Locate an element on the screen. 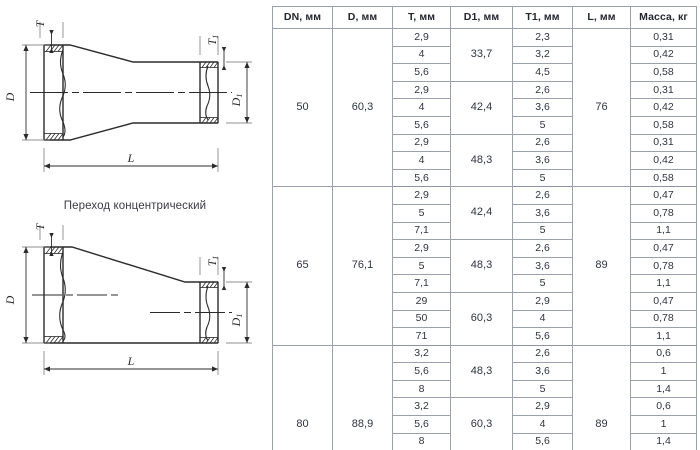 The width and height of the screenshot is (700, 450). cell-d: 88,9 is located at coordinates (362, 397).